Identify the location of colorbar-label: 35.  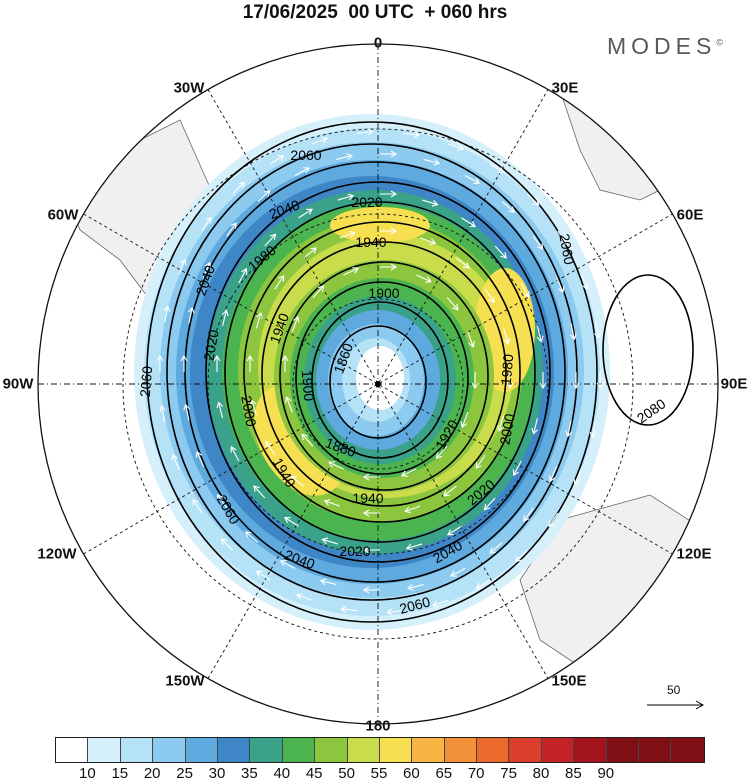
(249, 773).